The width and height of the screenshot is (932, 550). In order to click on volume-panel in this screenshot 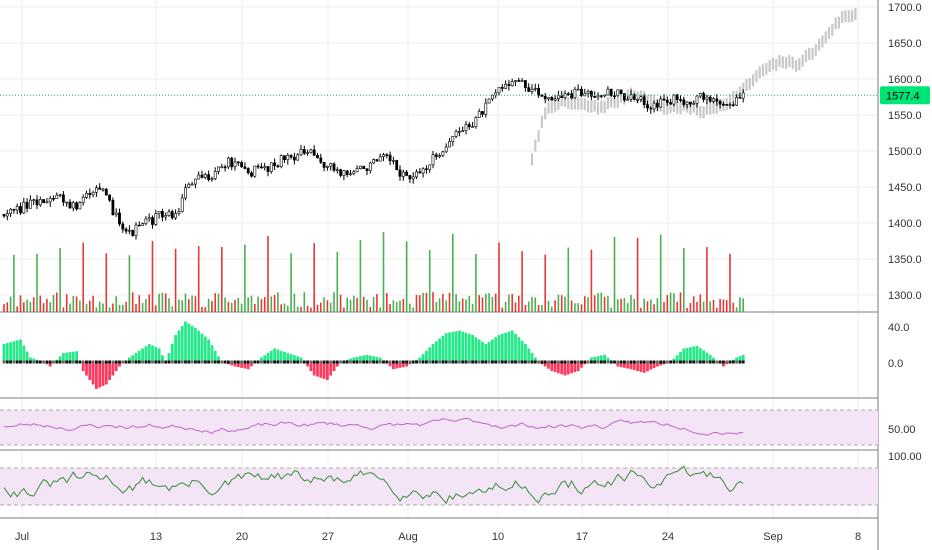, I will do `click(373, 272)`.